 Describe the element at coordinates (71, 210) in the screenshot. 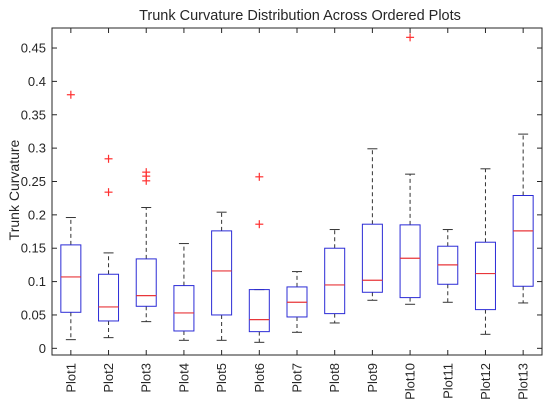

I see `box-plot1: Plot1` at that location.